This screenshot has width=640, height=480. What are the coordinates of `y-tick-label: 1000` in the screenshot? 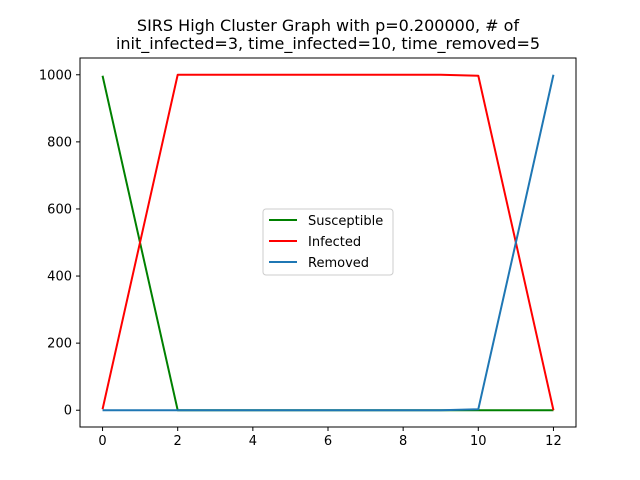 It's located at (55, 75).